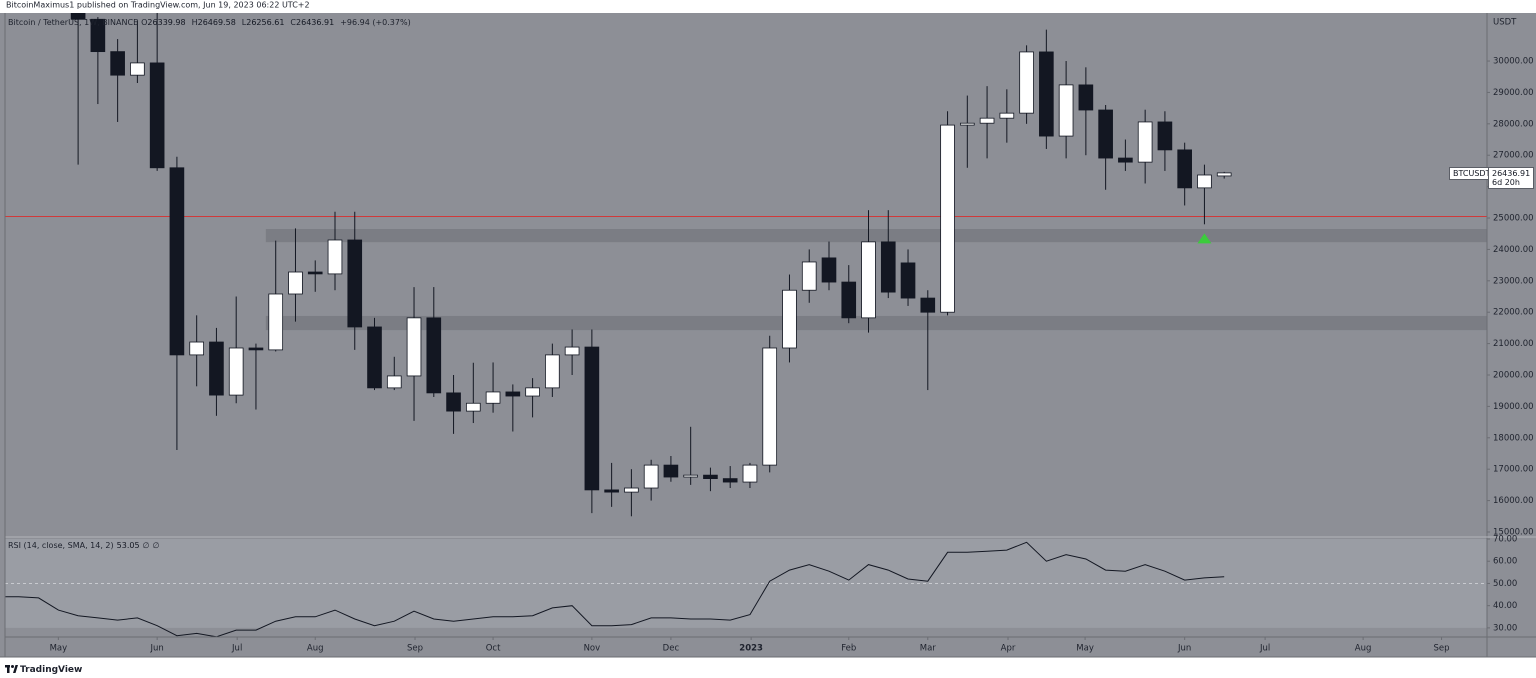  Describe the element at coordinates (768, 668) in the screenshot. I see `footer-background` at that location.